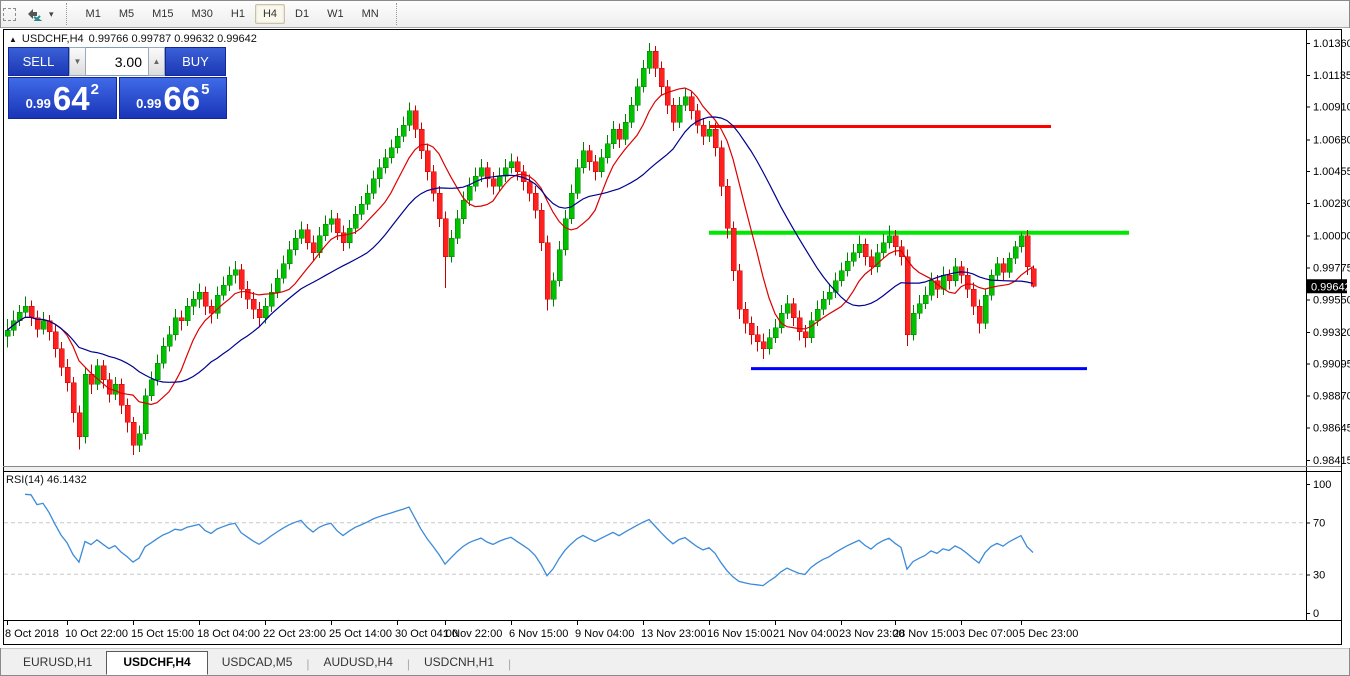 This screenshot has width=1350, height=676. I want to click on current-price-tag: 0.99642, so click(1330, 287).